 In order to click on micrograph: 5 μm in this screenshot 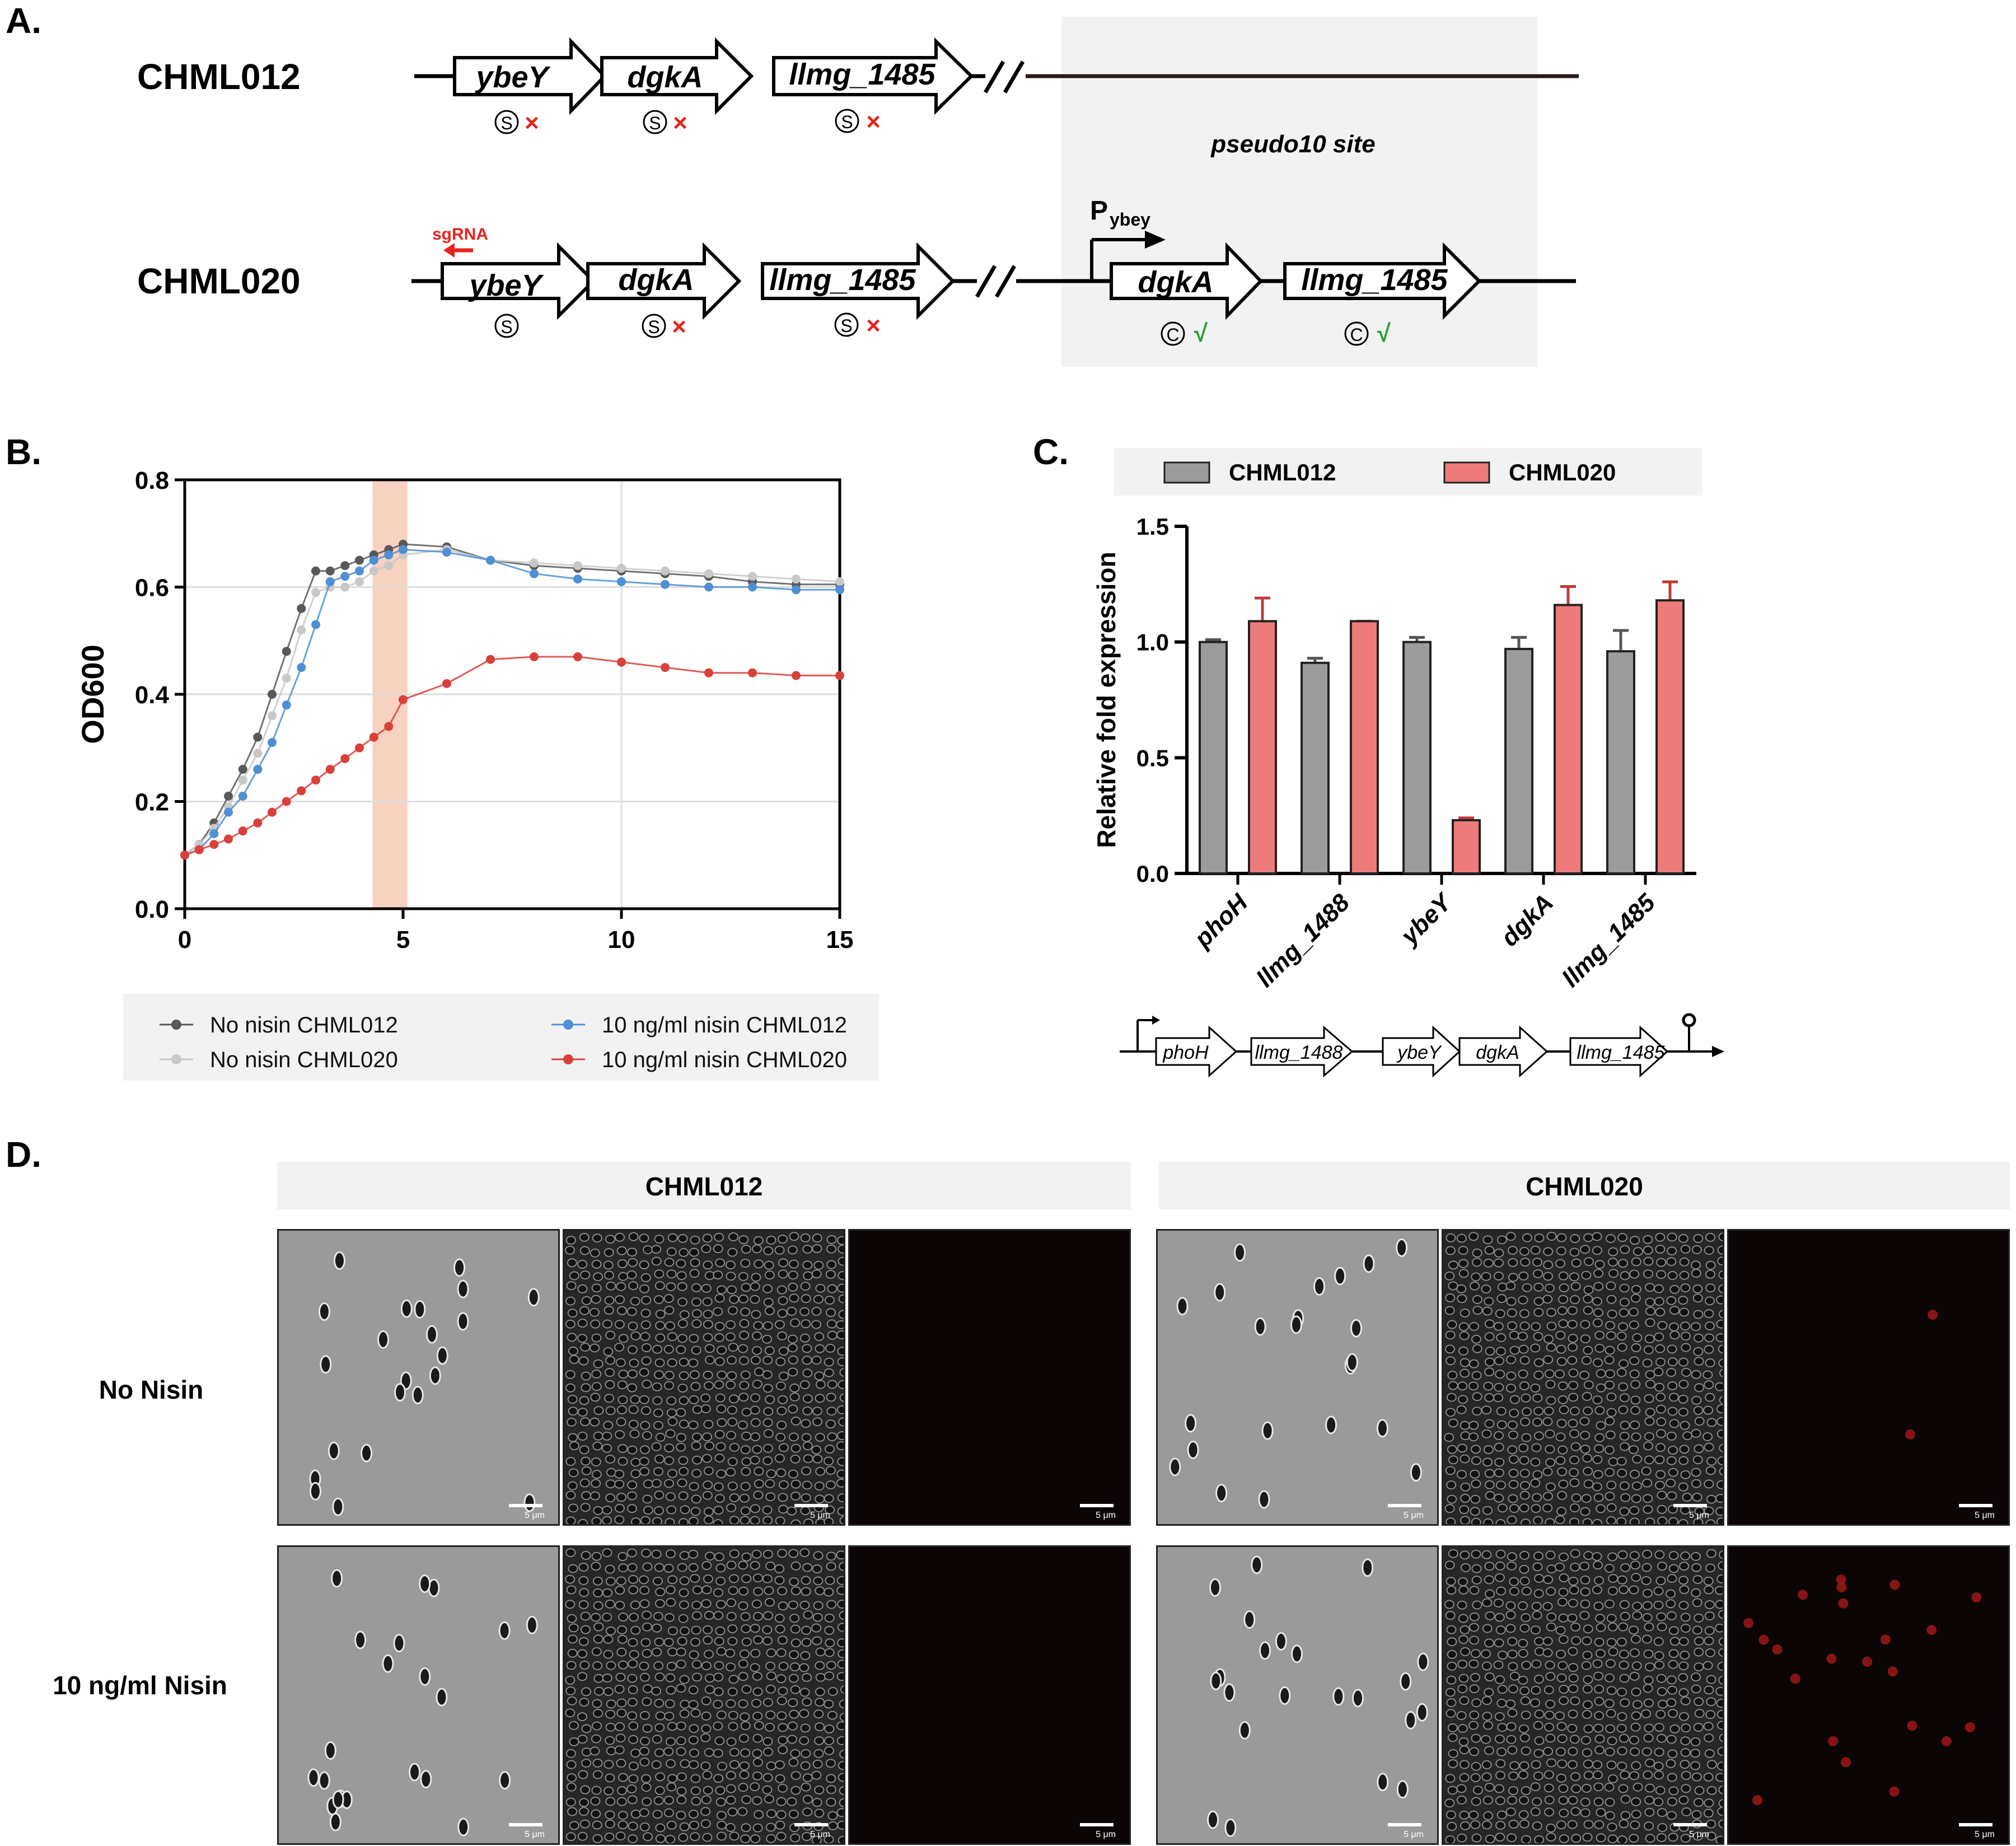, I will do `click(704, 1377)`.